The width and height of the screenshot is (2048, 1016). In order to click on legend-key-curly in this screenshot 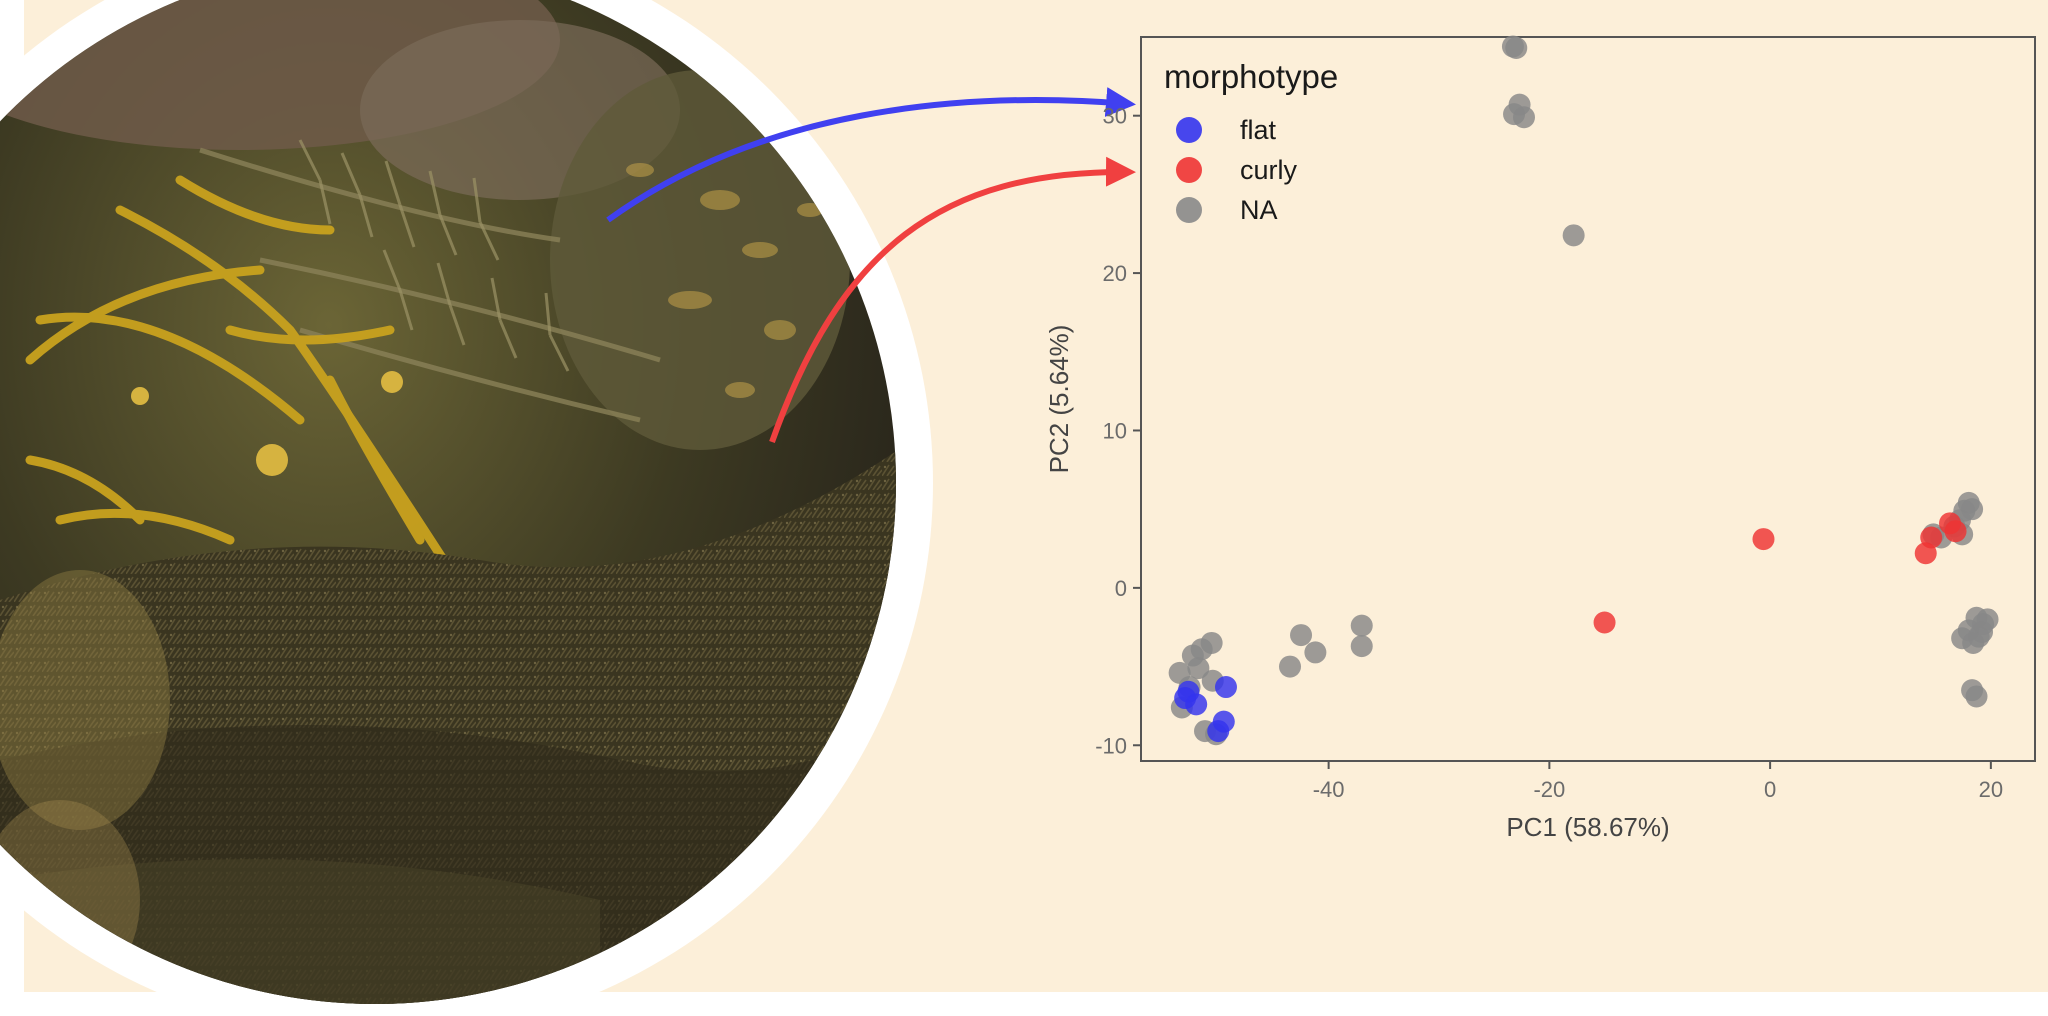, I will do `click(1189, 170)`.